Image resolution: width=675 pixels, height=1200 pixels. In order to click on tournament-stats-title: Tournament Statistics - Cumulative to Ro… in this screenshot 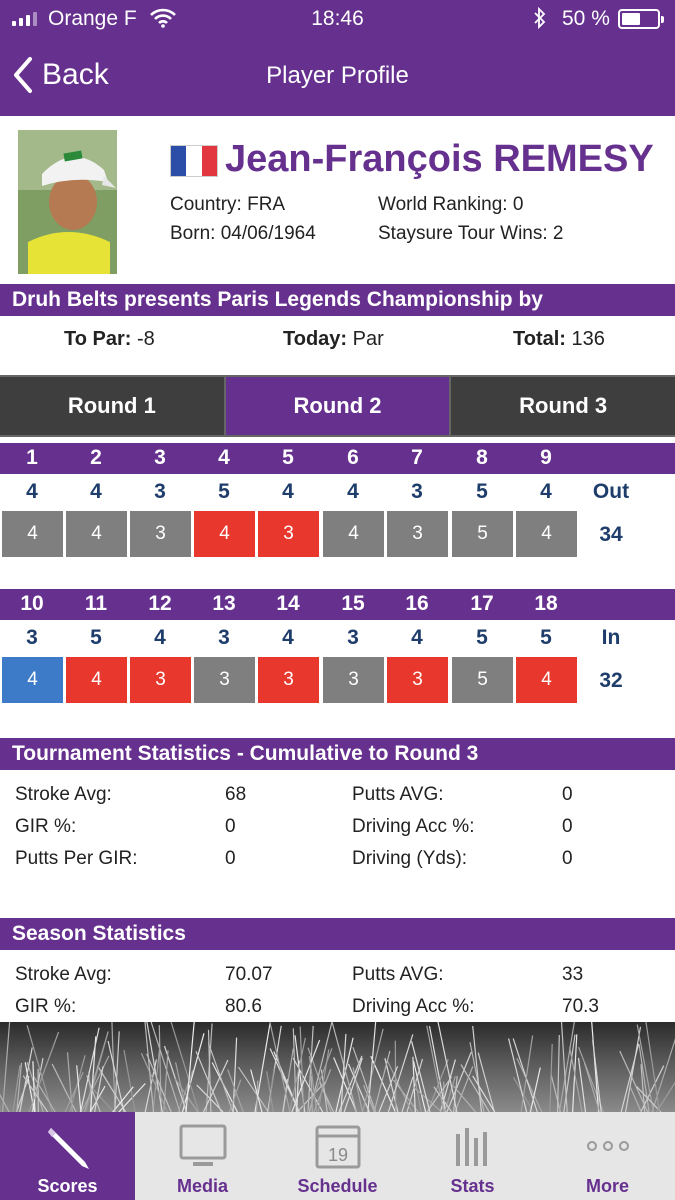, I will do `click(337, 754)`.